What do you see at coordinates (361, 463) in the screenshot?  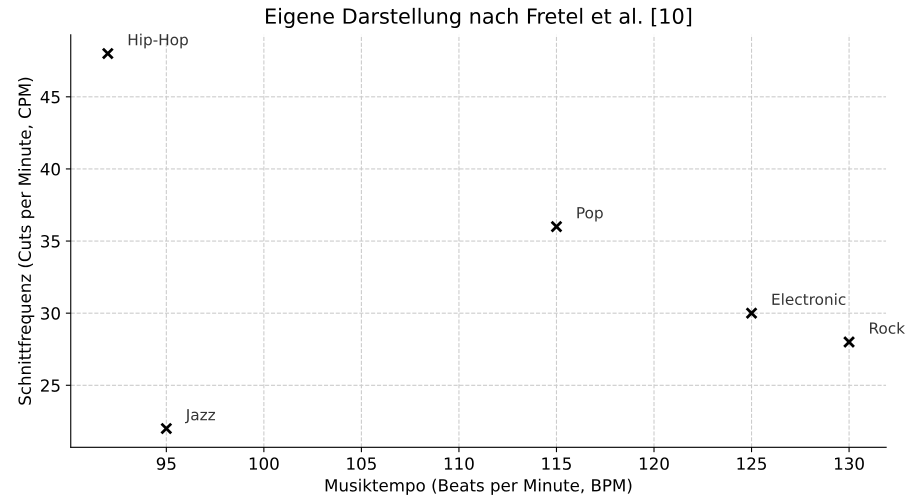 I see `x-tick-label: 105` at bounding box center [361, 463].